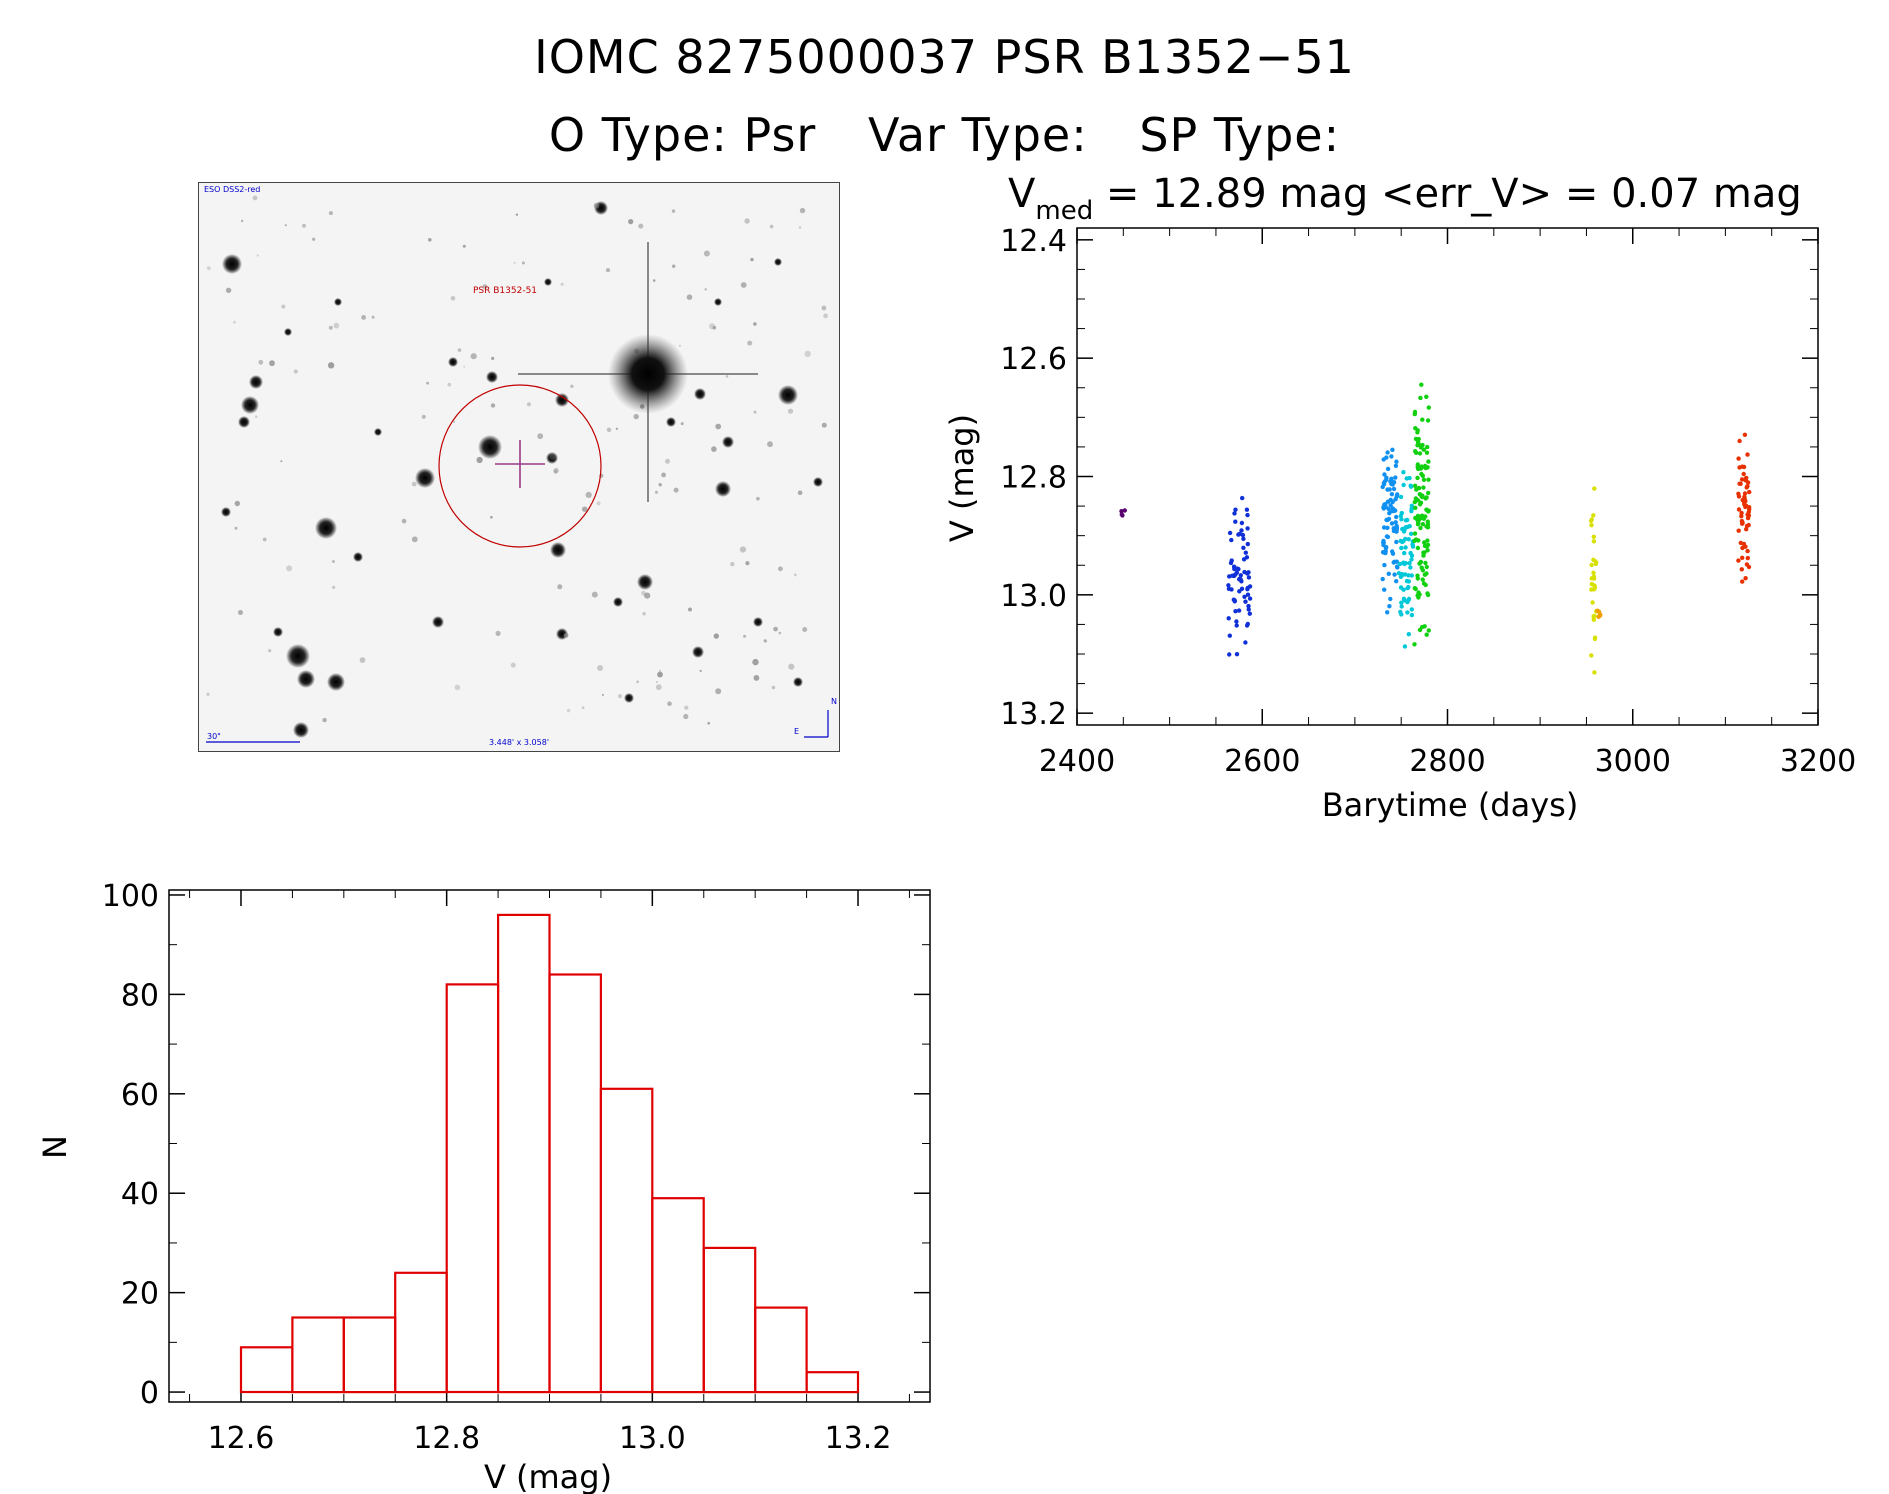 The width and height of the screenshot is (1889, 1494). I want to click on lc-xtick-label: 3000, so click(1633, 761).